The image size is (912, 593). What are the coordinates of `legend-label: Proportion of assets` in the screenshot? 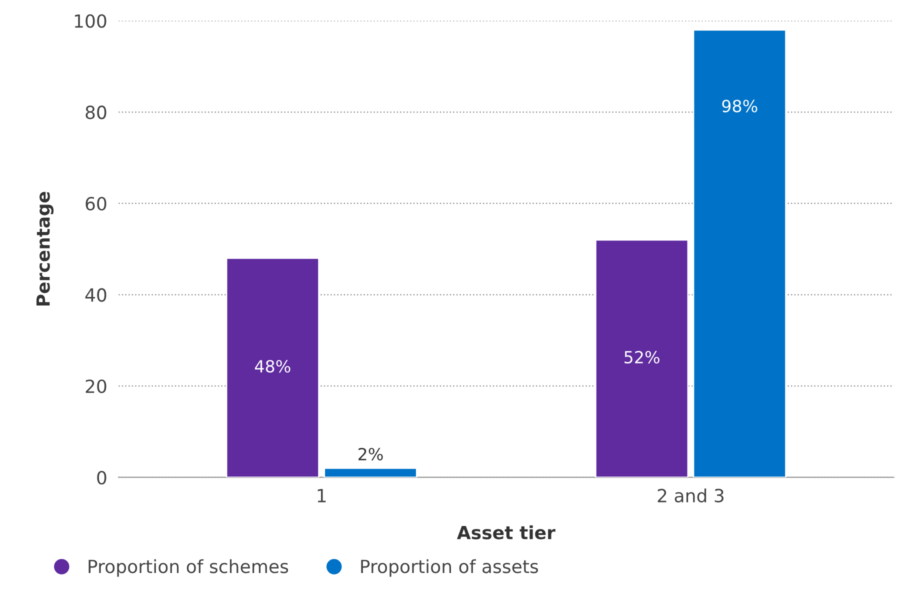 It's located at (449, 568).